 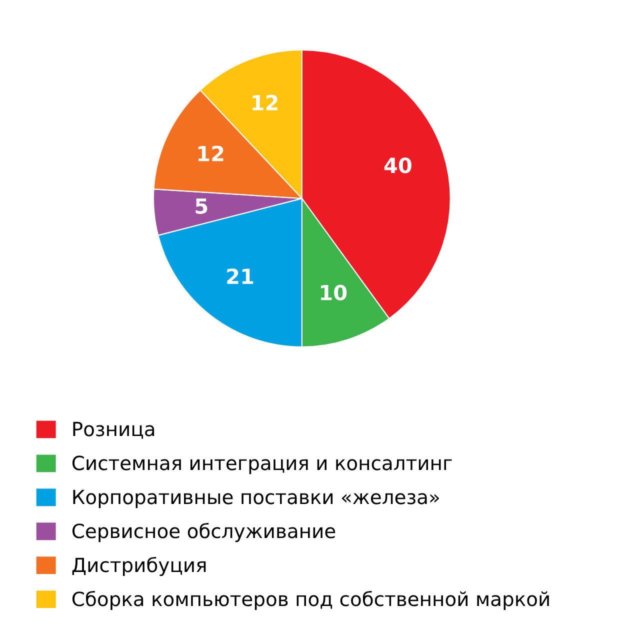 What do you see at coordinates (113, 430) in the screenshot?
I see `legend-label: Розница` at bounding box center [113, 430].